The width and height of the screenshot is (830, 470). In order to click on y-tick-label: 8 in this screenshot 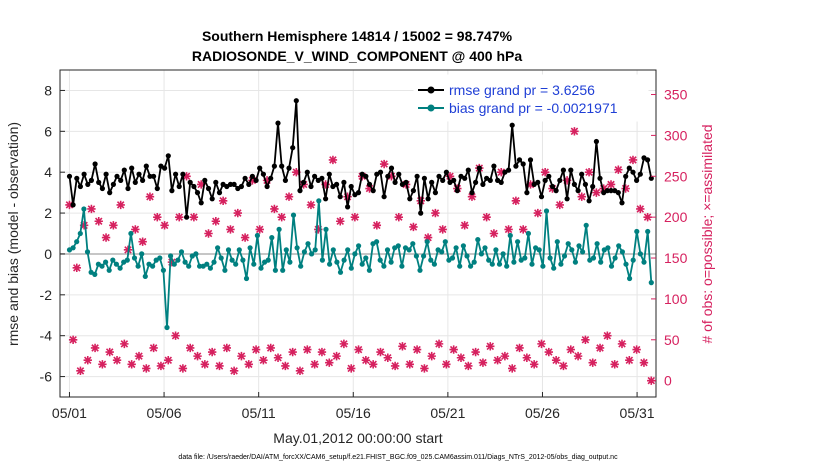, I will do `click(48, 90)`.